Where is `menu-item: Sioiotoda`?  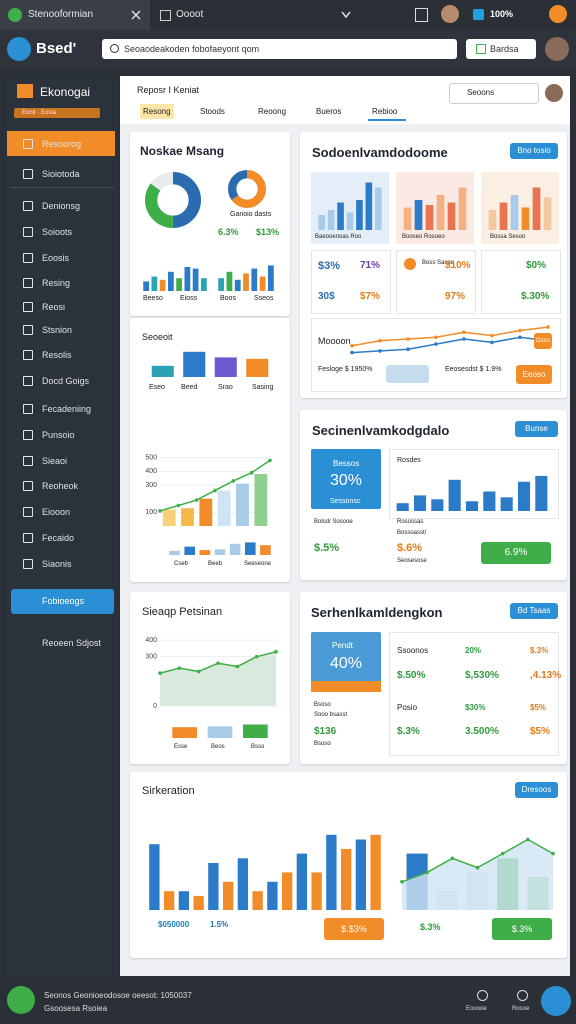
menu-item: Sioiotoda is located at coordinates (61, 174).